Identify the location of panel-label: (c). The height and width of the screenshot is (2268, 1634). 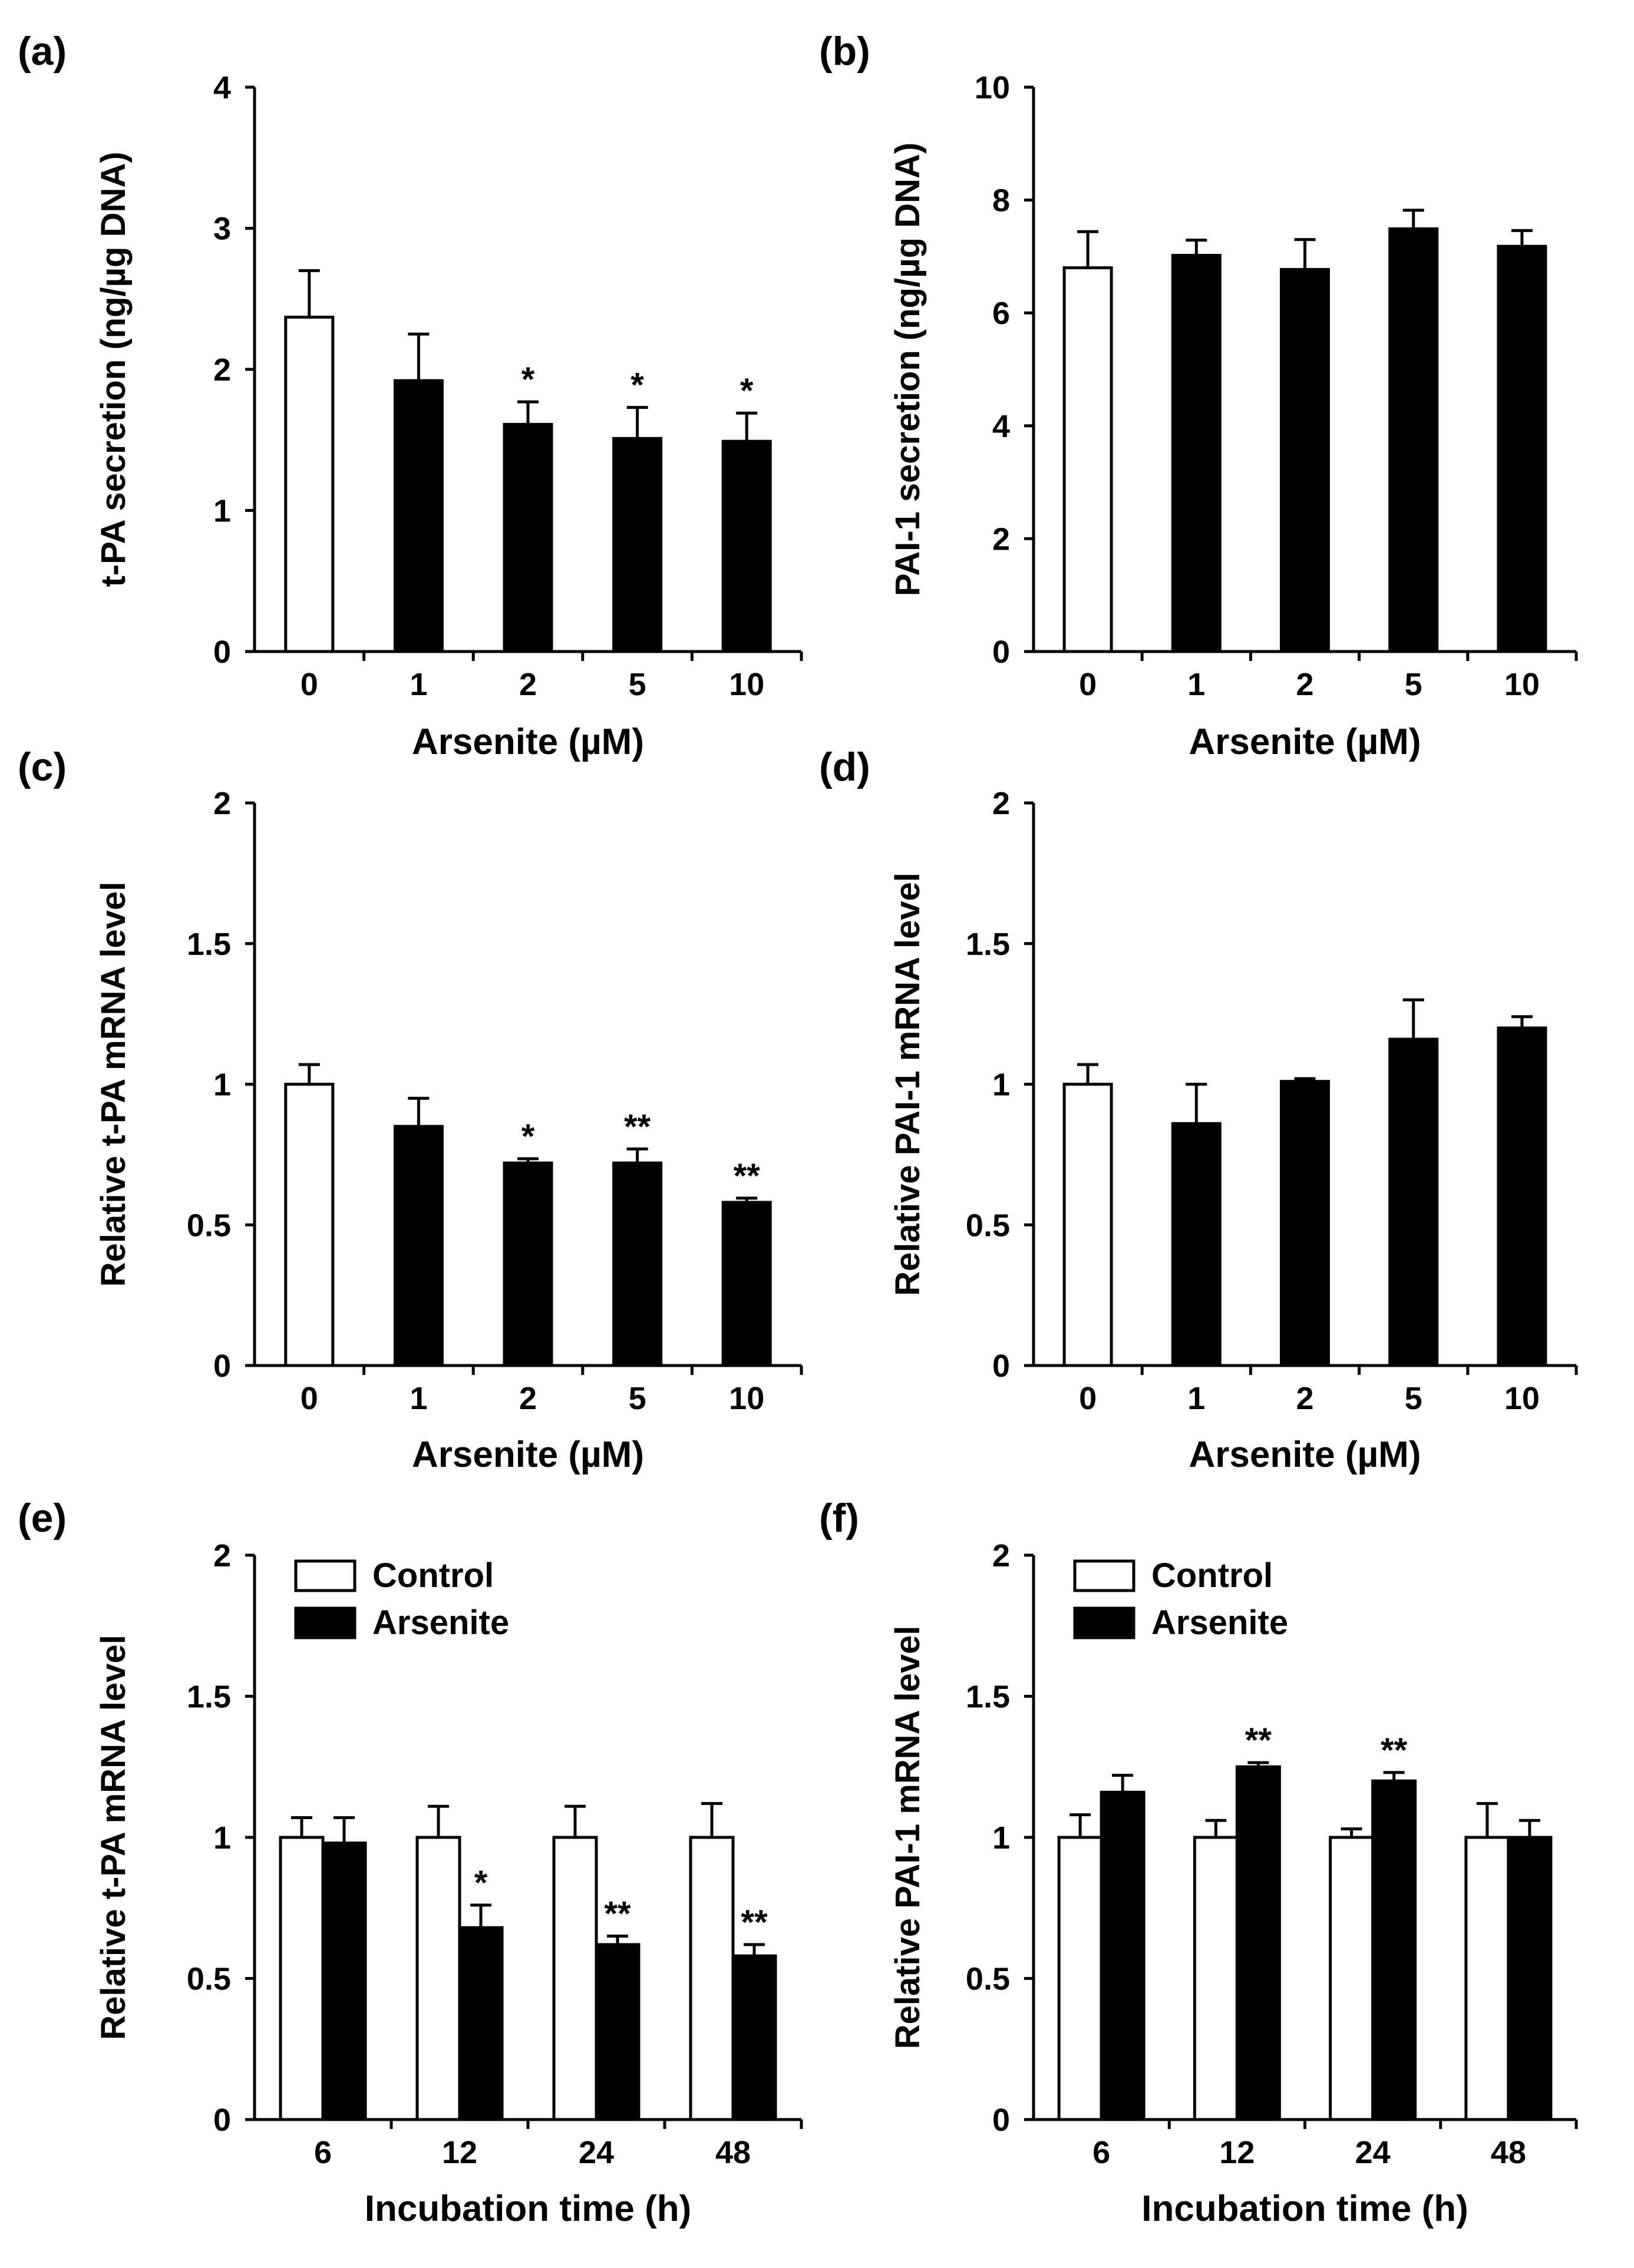
(42, 767).